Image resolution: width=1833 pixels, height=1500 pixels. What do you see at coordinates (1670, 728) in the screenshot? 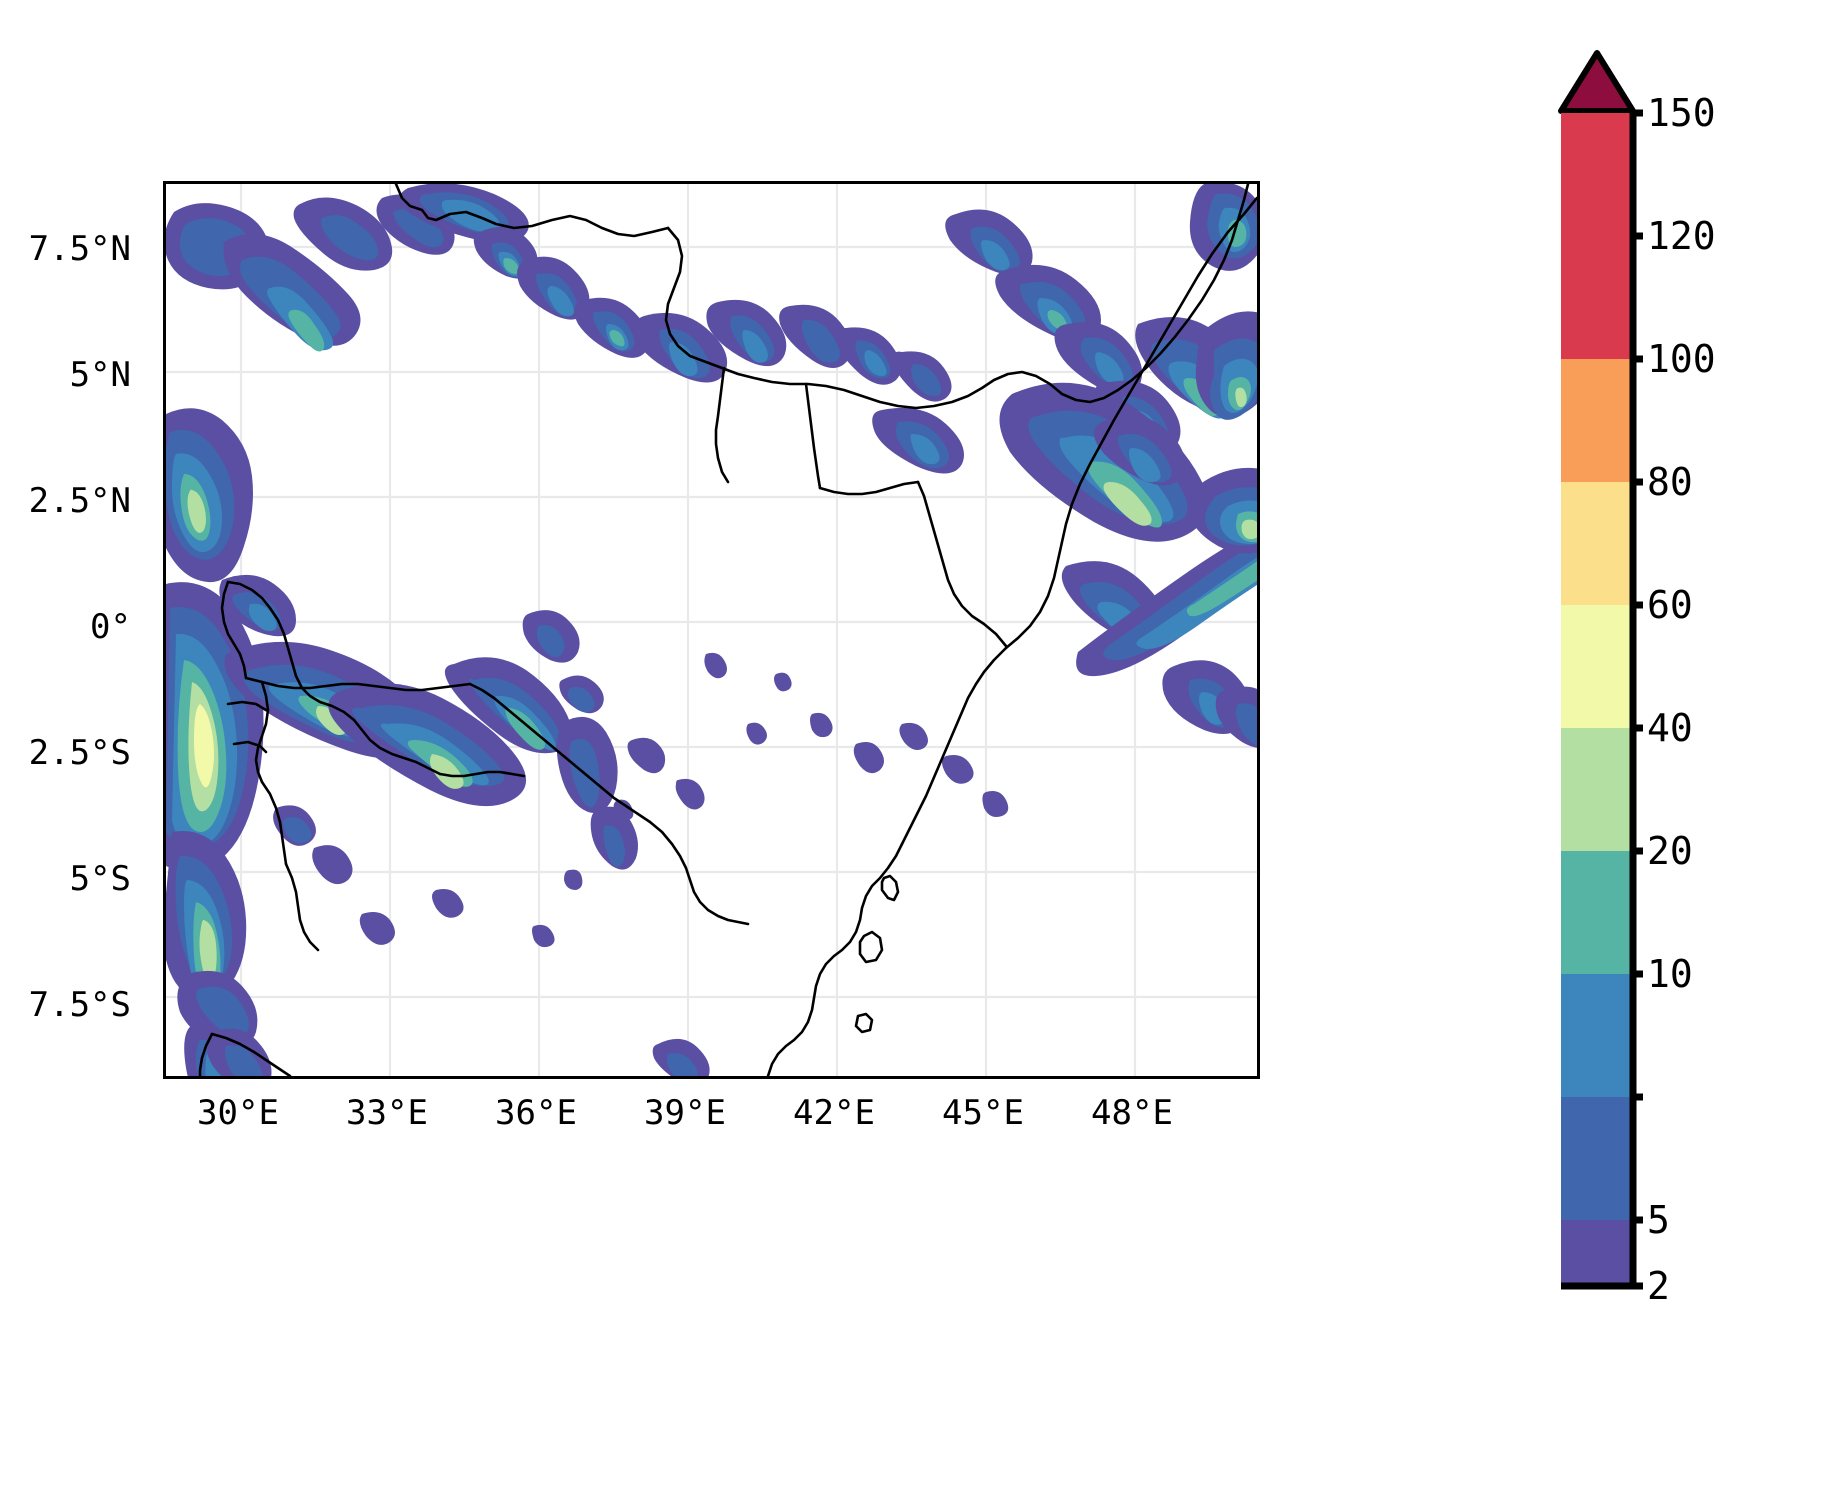
I see `colorbar-label-40: 40` at bounding box center [1670, 728].